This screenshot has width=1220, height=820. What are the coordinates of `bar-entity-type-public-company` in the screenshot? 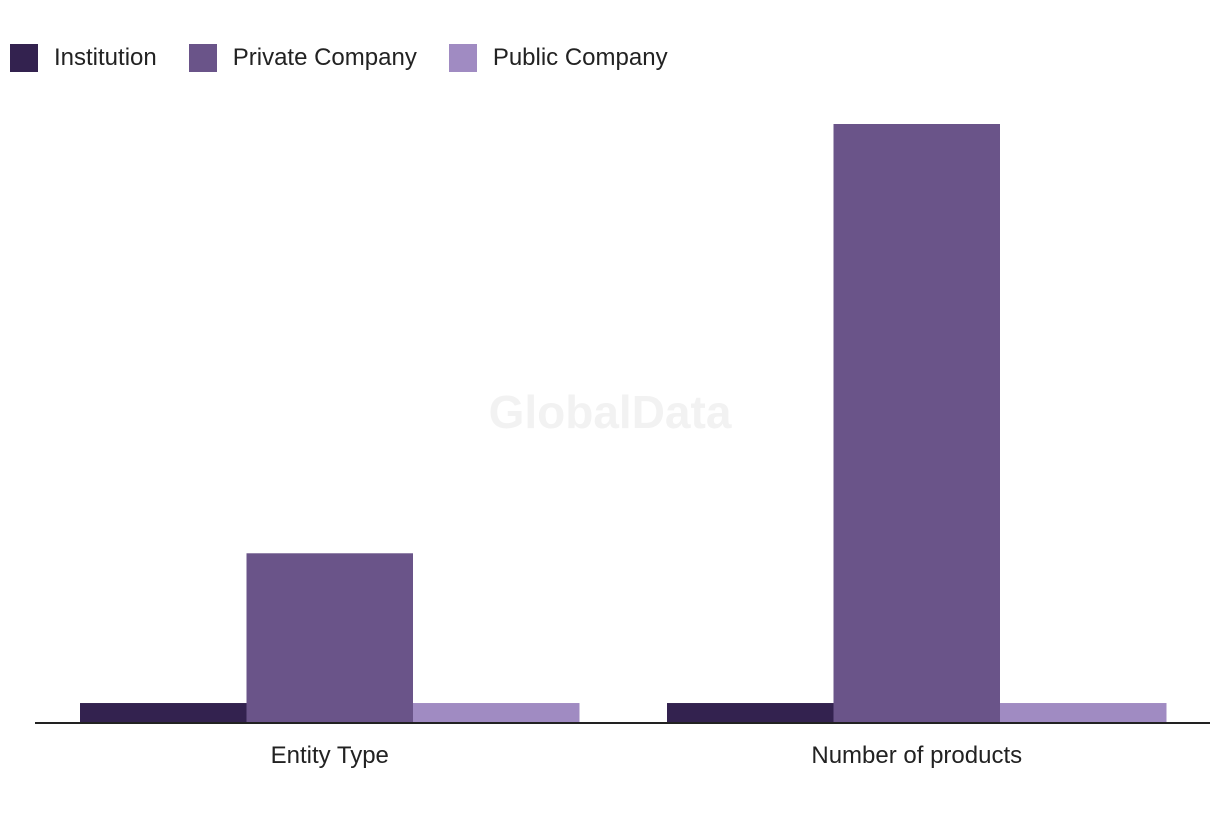 It's located at (496, 713).